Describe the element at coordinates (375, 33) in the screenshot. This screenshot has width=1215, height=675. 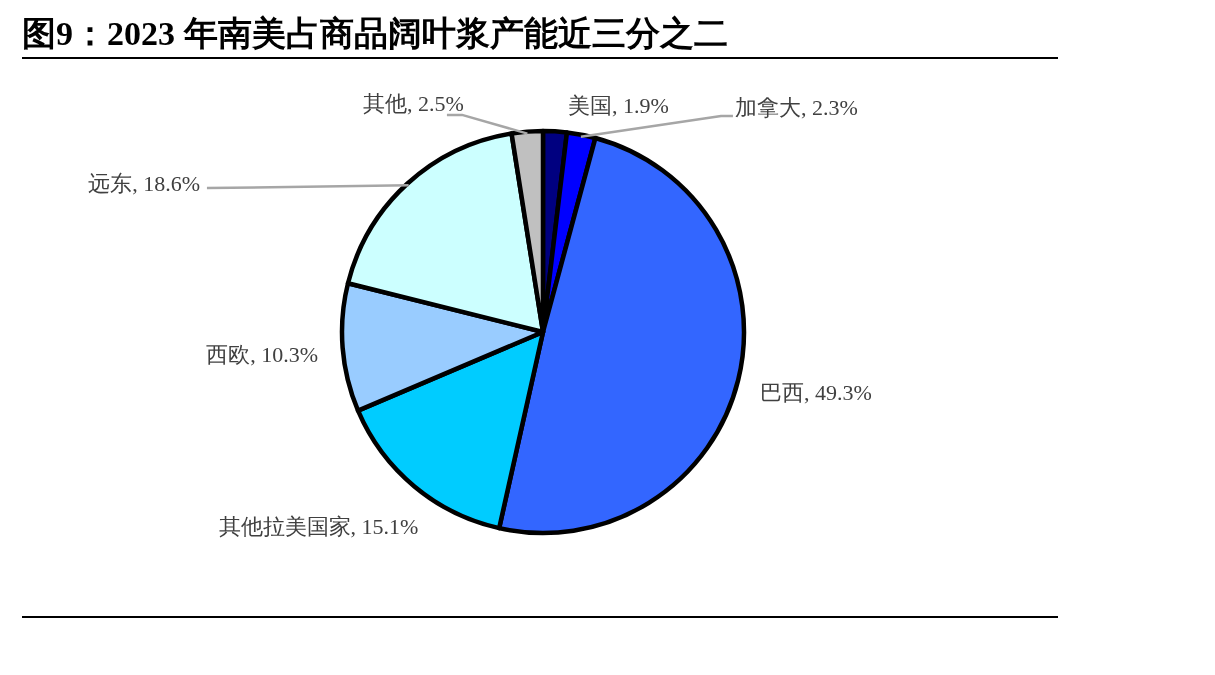
I see `title: 图9：2023 年南美占商品阔叶浆产能近三分之二` at that location.